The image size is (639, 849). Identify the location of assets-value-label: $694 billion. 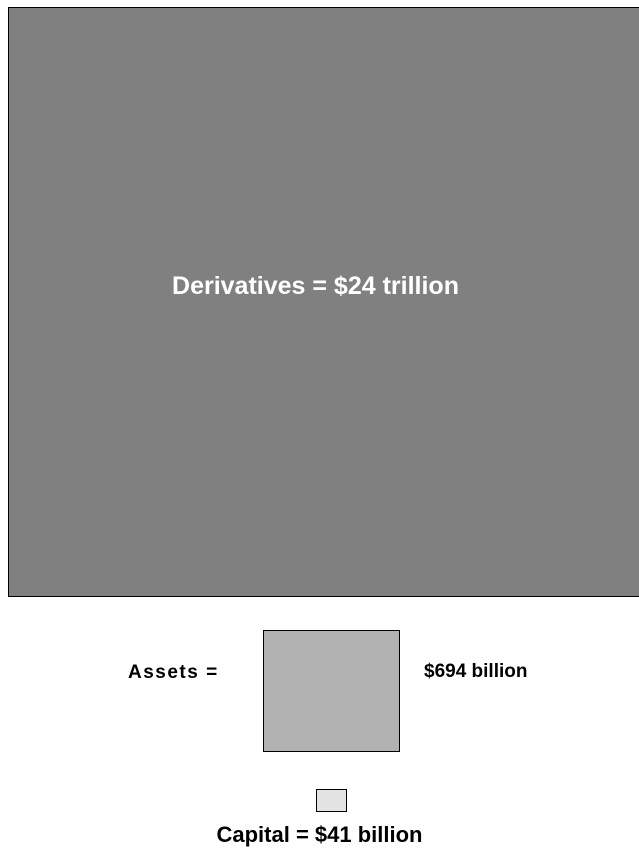
(476, 671).